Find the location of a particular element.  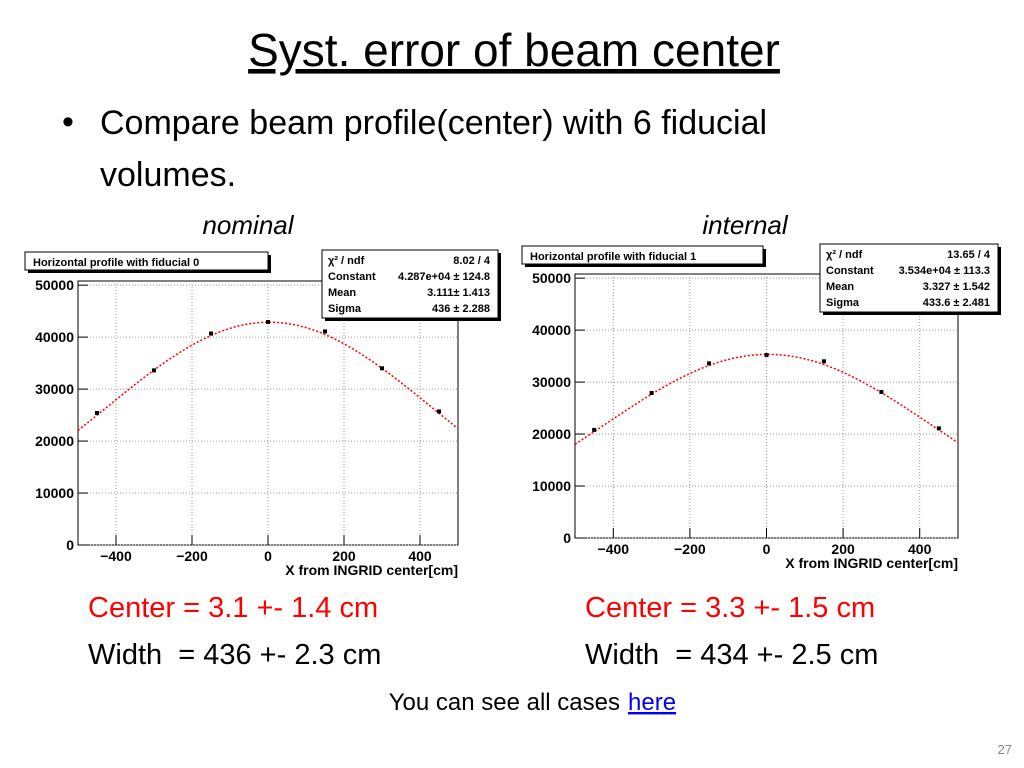

stats-value: 3.111± 1.413 is located at coordinates (458, 293).